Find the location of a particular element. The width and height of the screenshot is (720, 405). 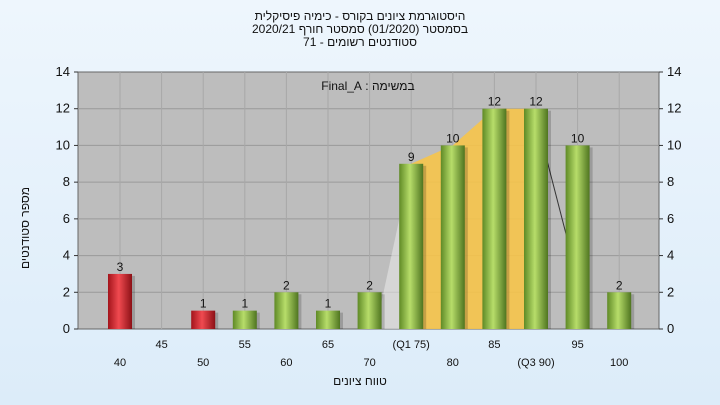

value-label: 9 is located at coordinates (411, 157).